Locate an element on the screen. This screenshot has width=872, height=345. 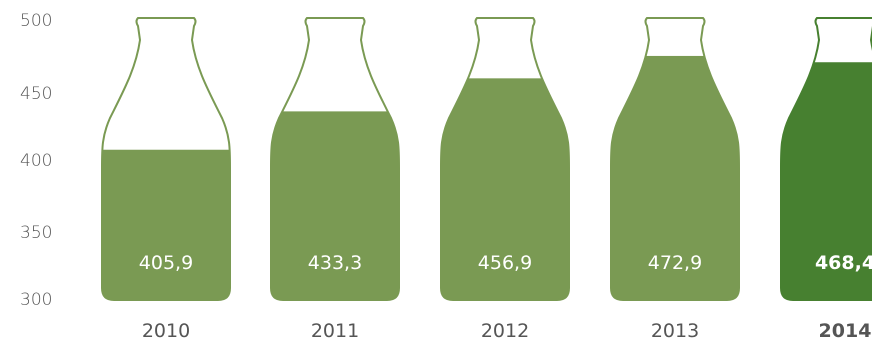
y-tick-label: 500 is located at coordinates (36, 21).